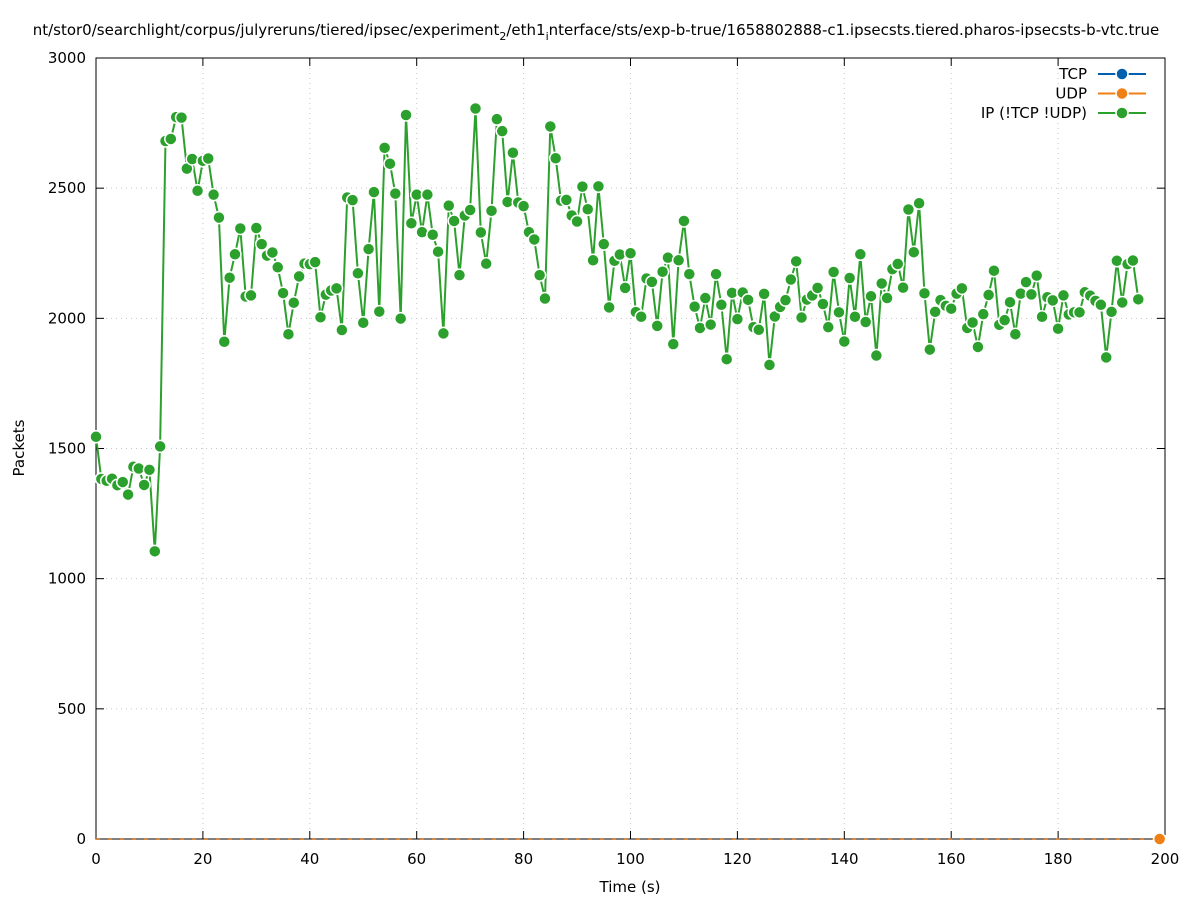 Image resolution: width=1197 pixels, height=900 pixels. Describe the element at coordinates (502, 36) in the screenshot. I see `chart-title-part: 2` at that location.